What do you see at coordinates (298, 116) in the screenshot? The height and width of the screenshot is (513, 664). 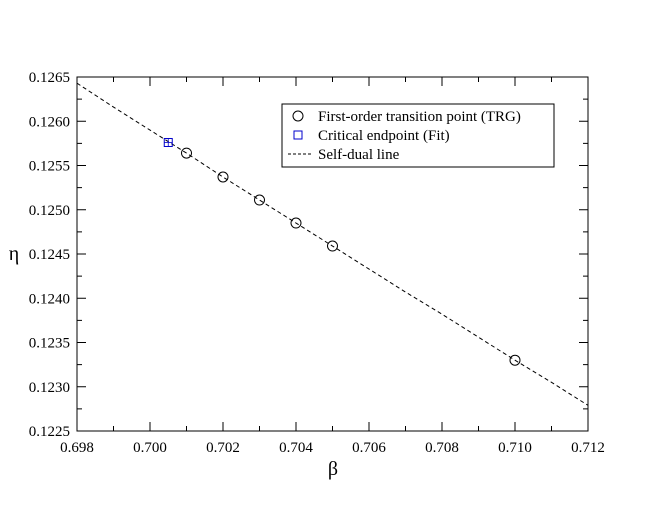 I see `legend-circle-marker` at bounding box center [298, 116].